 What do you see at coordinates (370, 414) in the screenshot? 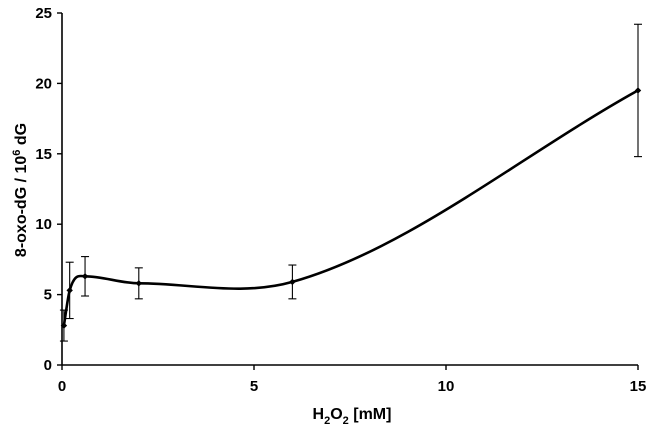
I see `x-axis-title-tail: [mM]` at bounding box center [370, 414].